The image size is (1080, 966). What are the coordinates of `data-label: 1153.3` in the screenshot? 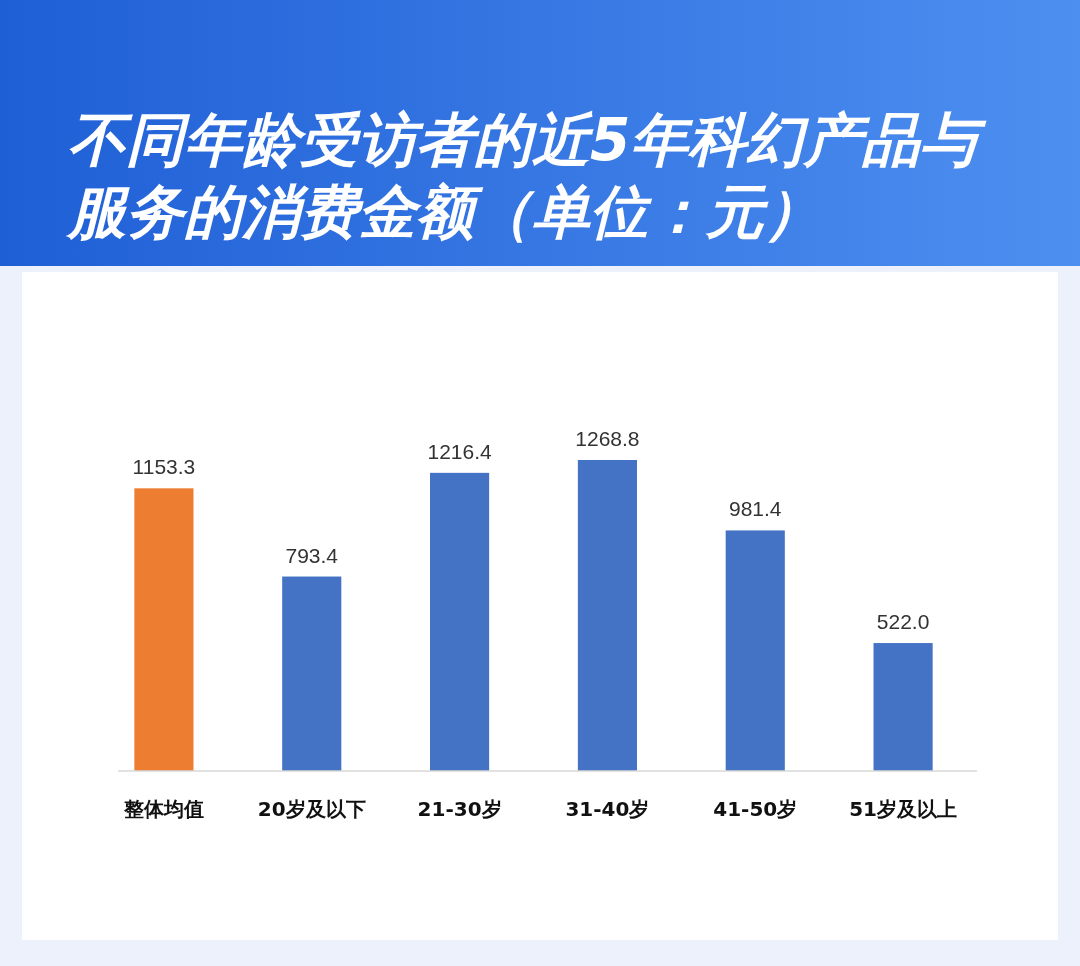 It's located at (164, 467).